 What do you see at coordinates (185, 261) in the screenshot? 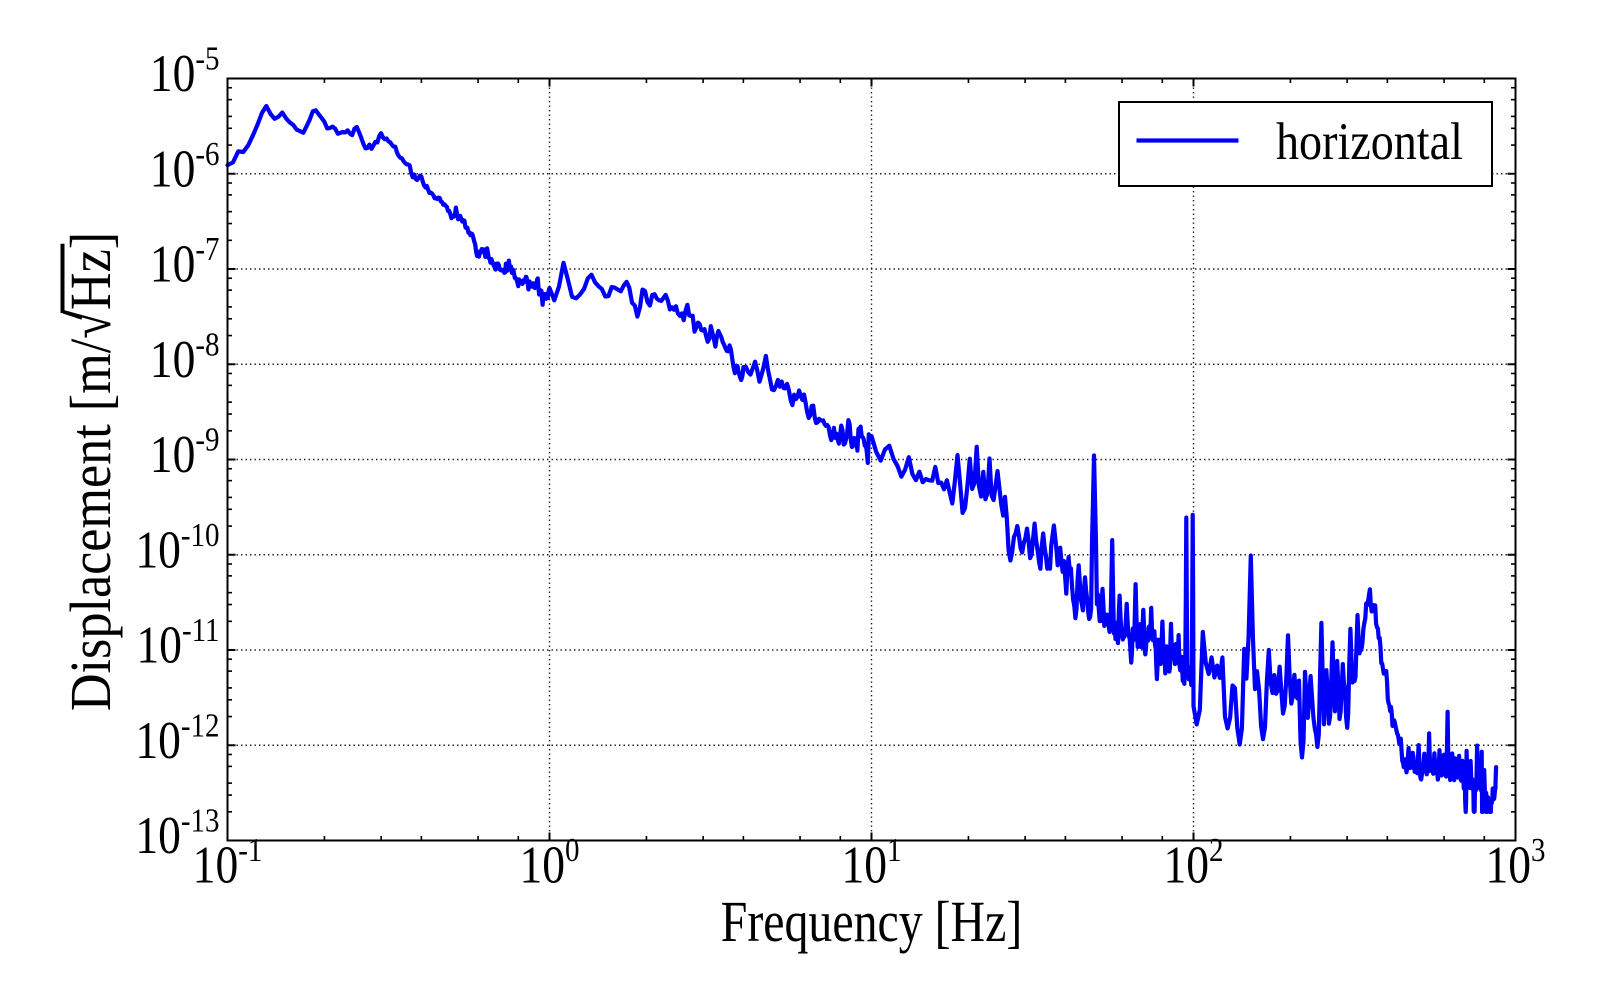
I see `svg-text: 10⁻⁷` at bounding box center [185, 261].